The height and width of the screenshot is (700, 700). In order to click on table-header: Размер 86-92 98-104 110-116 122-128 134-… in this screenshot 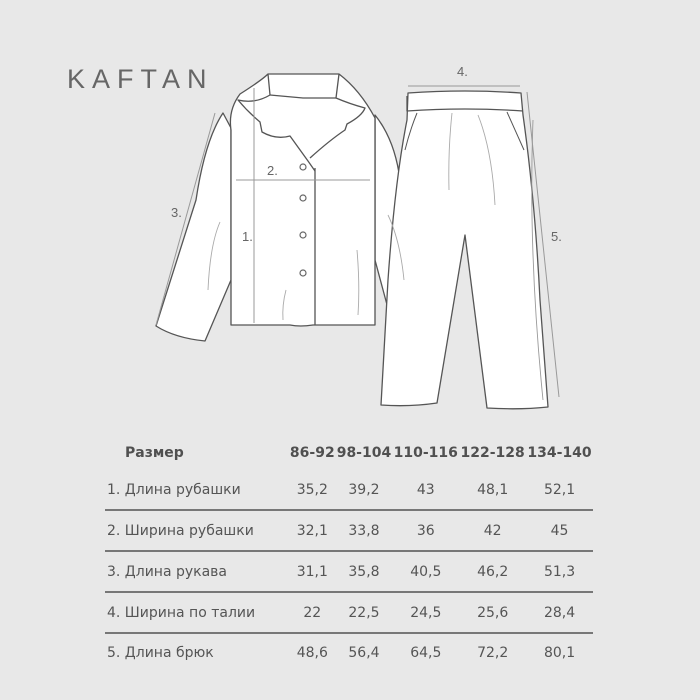, I will do `click(349, 453)`.